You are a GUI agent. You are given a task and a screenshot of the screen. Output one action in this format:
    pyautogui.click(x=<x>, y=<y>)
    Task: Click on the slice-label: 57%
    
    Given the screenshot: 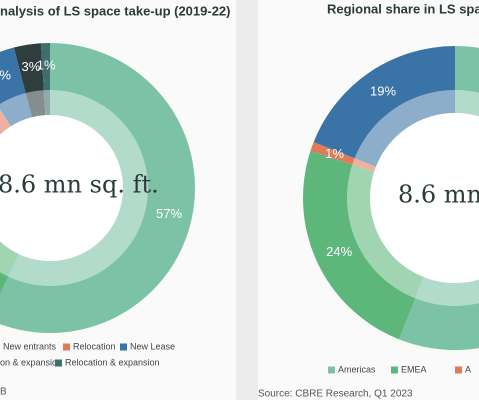 What is the action you would take?
    pyautogui.click(x=169, y=213)
    